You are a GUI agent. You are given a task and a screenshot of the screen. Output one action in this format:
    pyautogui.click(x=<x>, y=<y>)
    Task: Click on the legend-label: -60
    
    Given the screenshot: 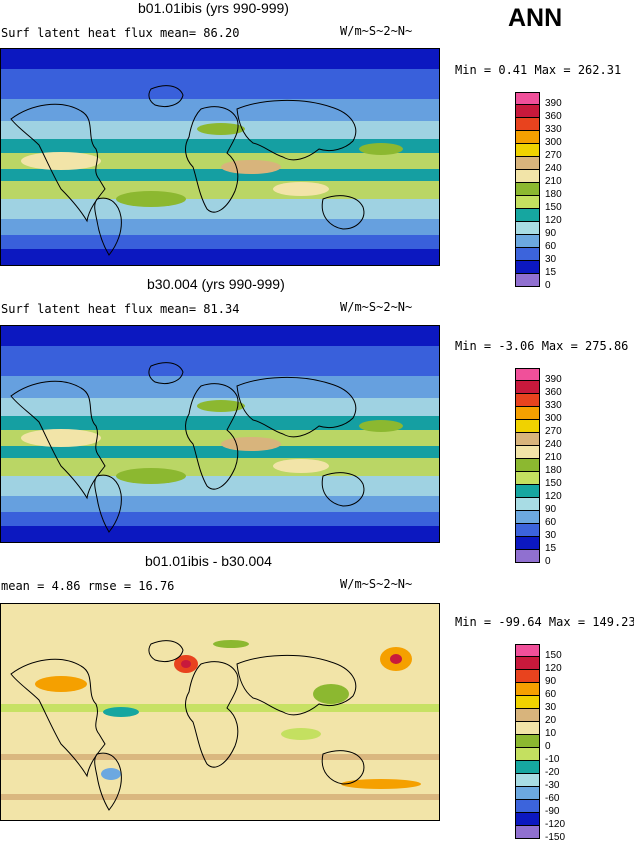 What is the action you would take?
    pyautogui.click(x=552, y=798)
    